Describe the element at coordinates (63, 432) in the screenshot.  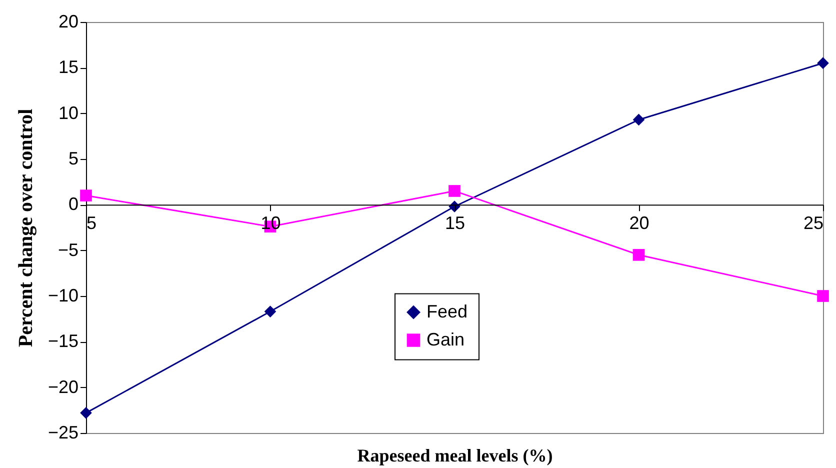
I see `y-tick-label: −25` at that location.